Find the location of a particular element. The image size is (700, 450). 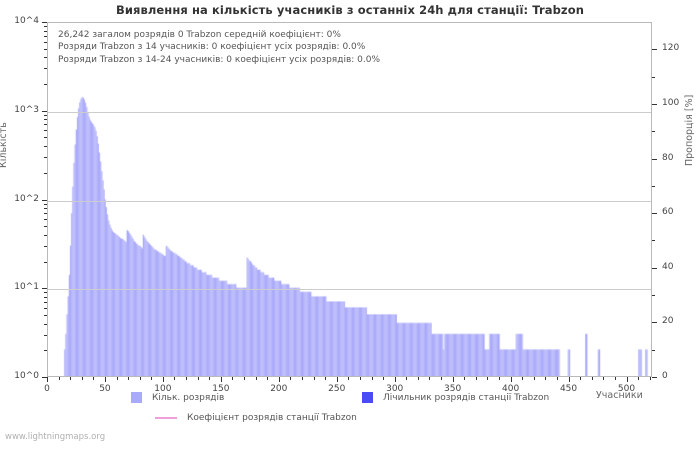

legend-label-1: Лічильник розрядів станції Trabzon is located at coordinates (466, 398).